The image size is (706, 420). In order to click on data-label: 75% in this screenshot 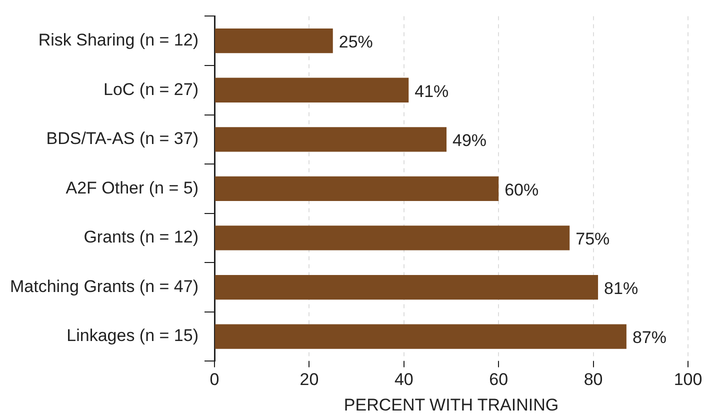, I will do `click(593, 239)`.